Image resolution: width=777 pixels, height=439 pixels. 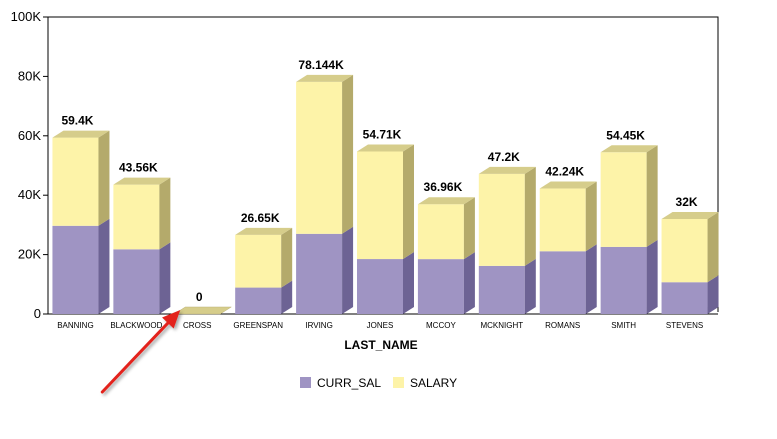 What do you see at coordinates (197, 325) in the screenshot?
I see `x-tick-label: CROSS` at bounding box center [197, 325].